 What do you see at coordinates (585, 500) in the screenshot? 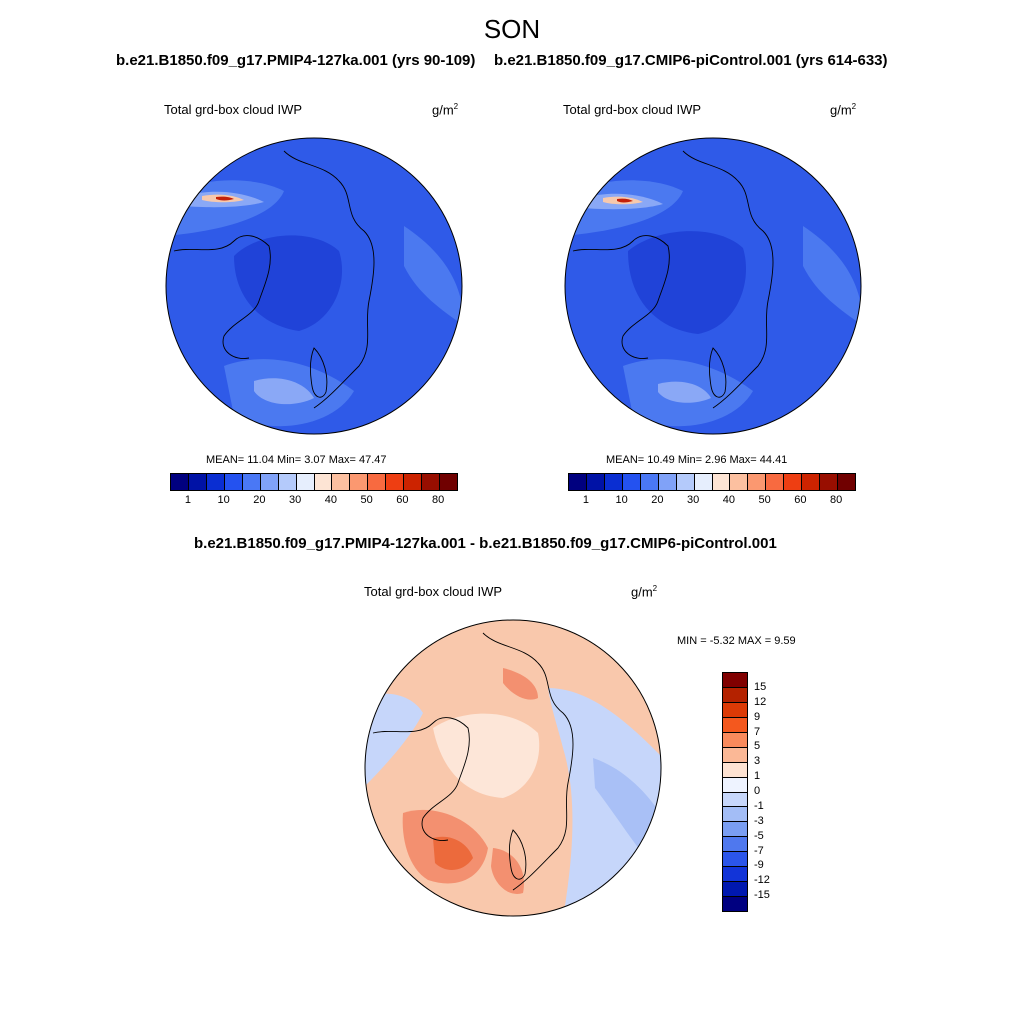
I see `panel-b-colorbar-tick-label: 1` at bounding box center [585, 500].